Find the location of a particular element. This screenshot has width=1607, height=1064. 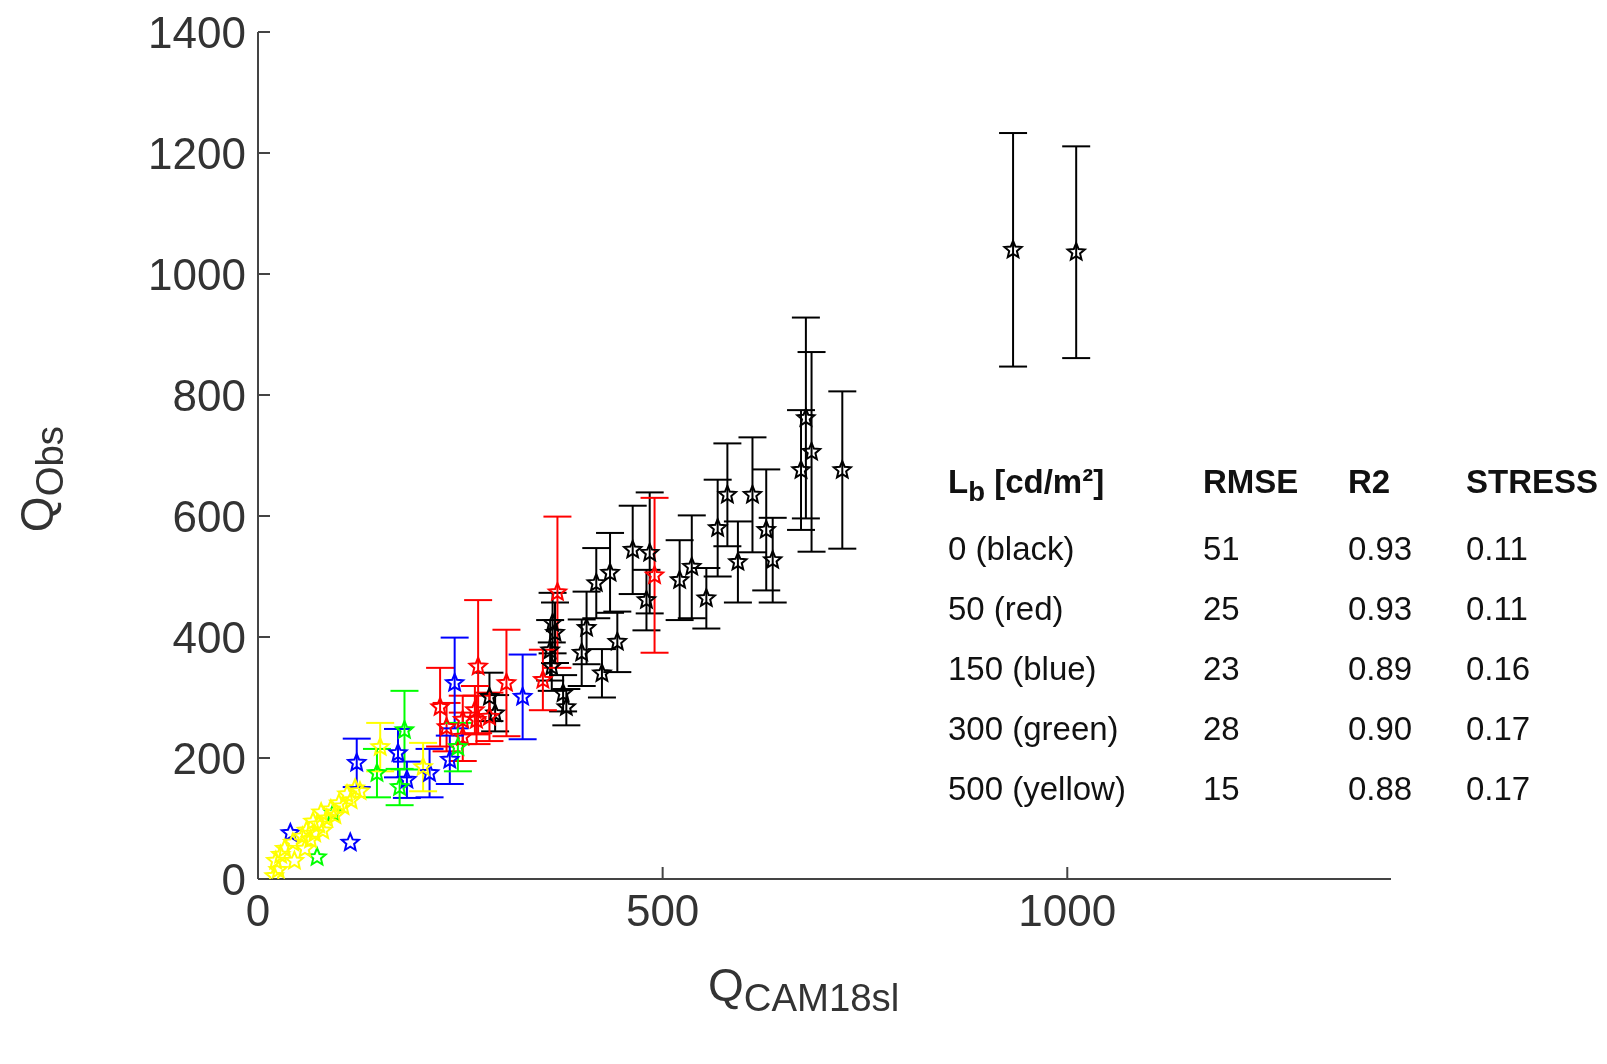

annotation: 0 (black) is located at coordinates (1012, 548).